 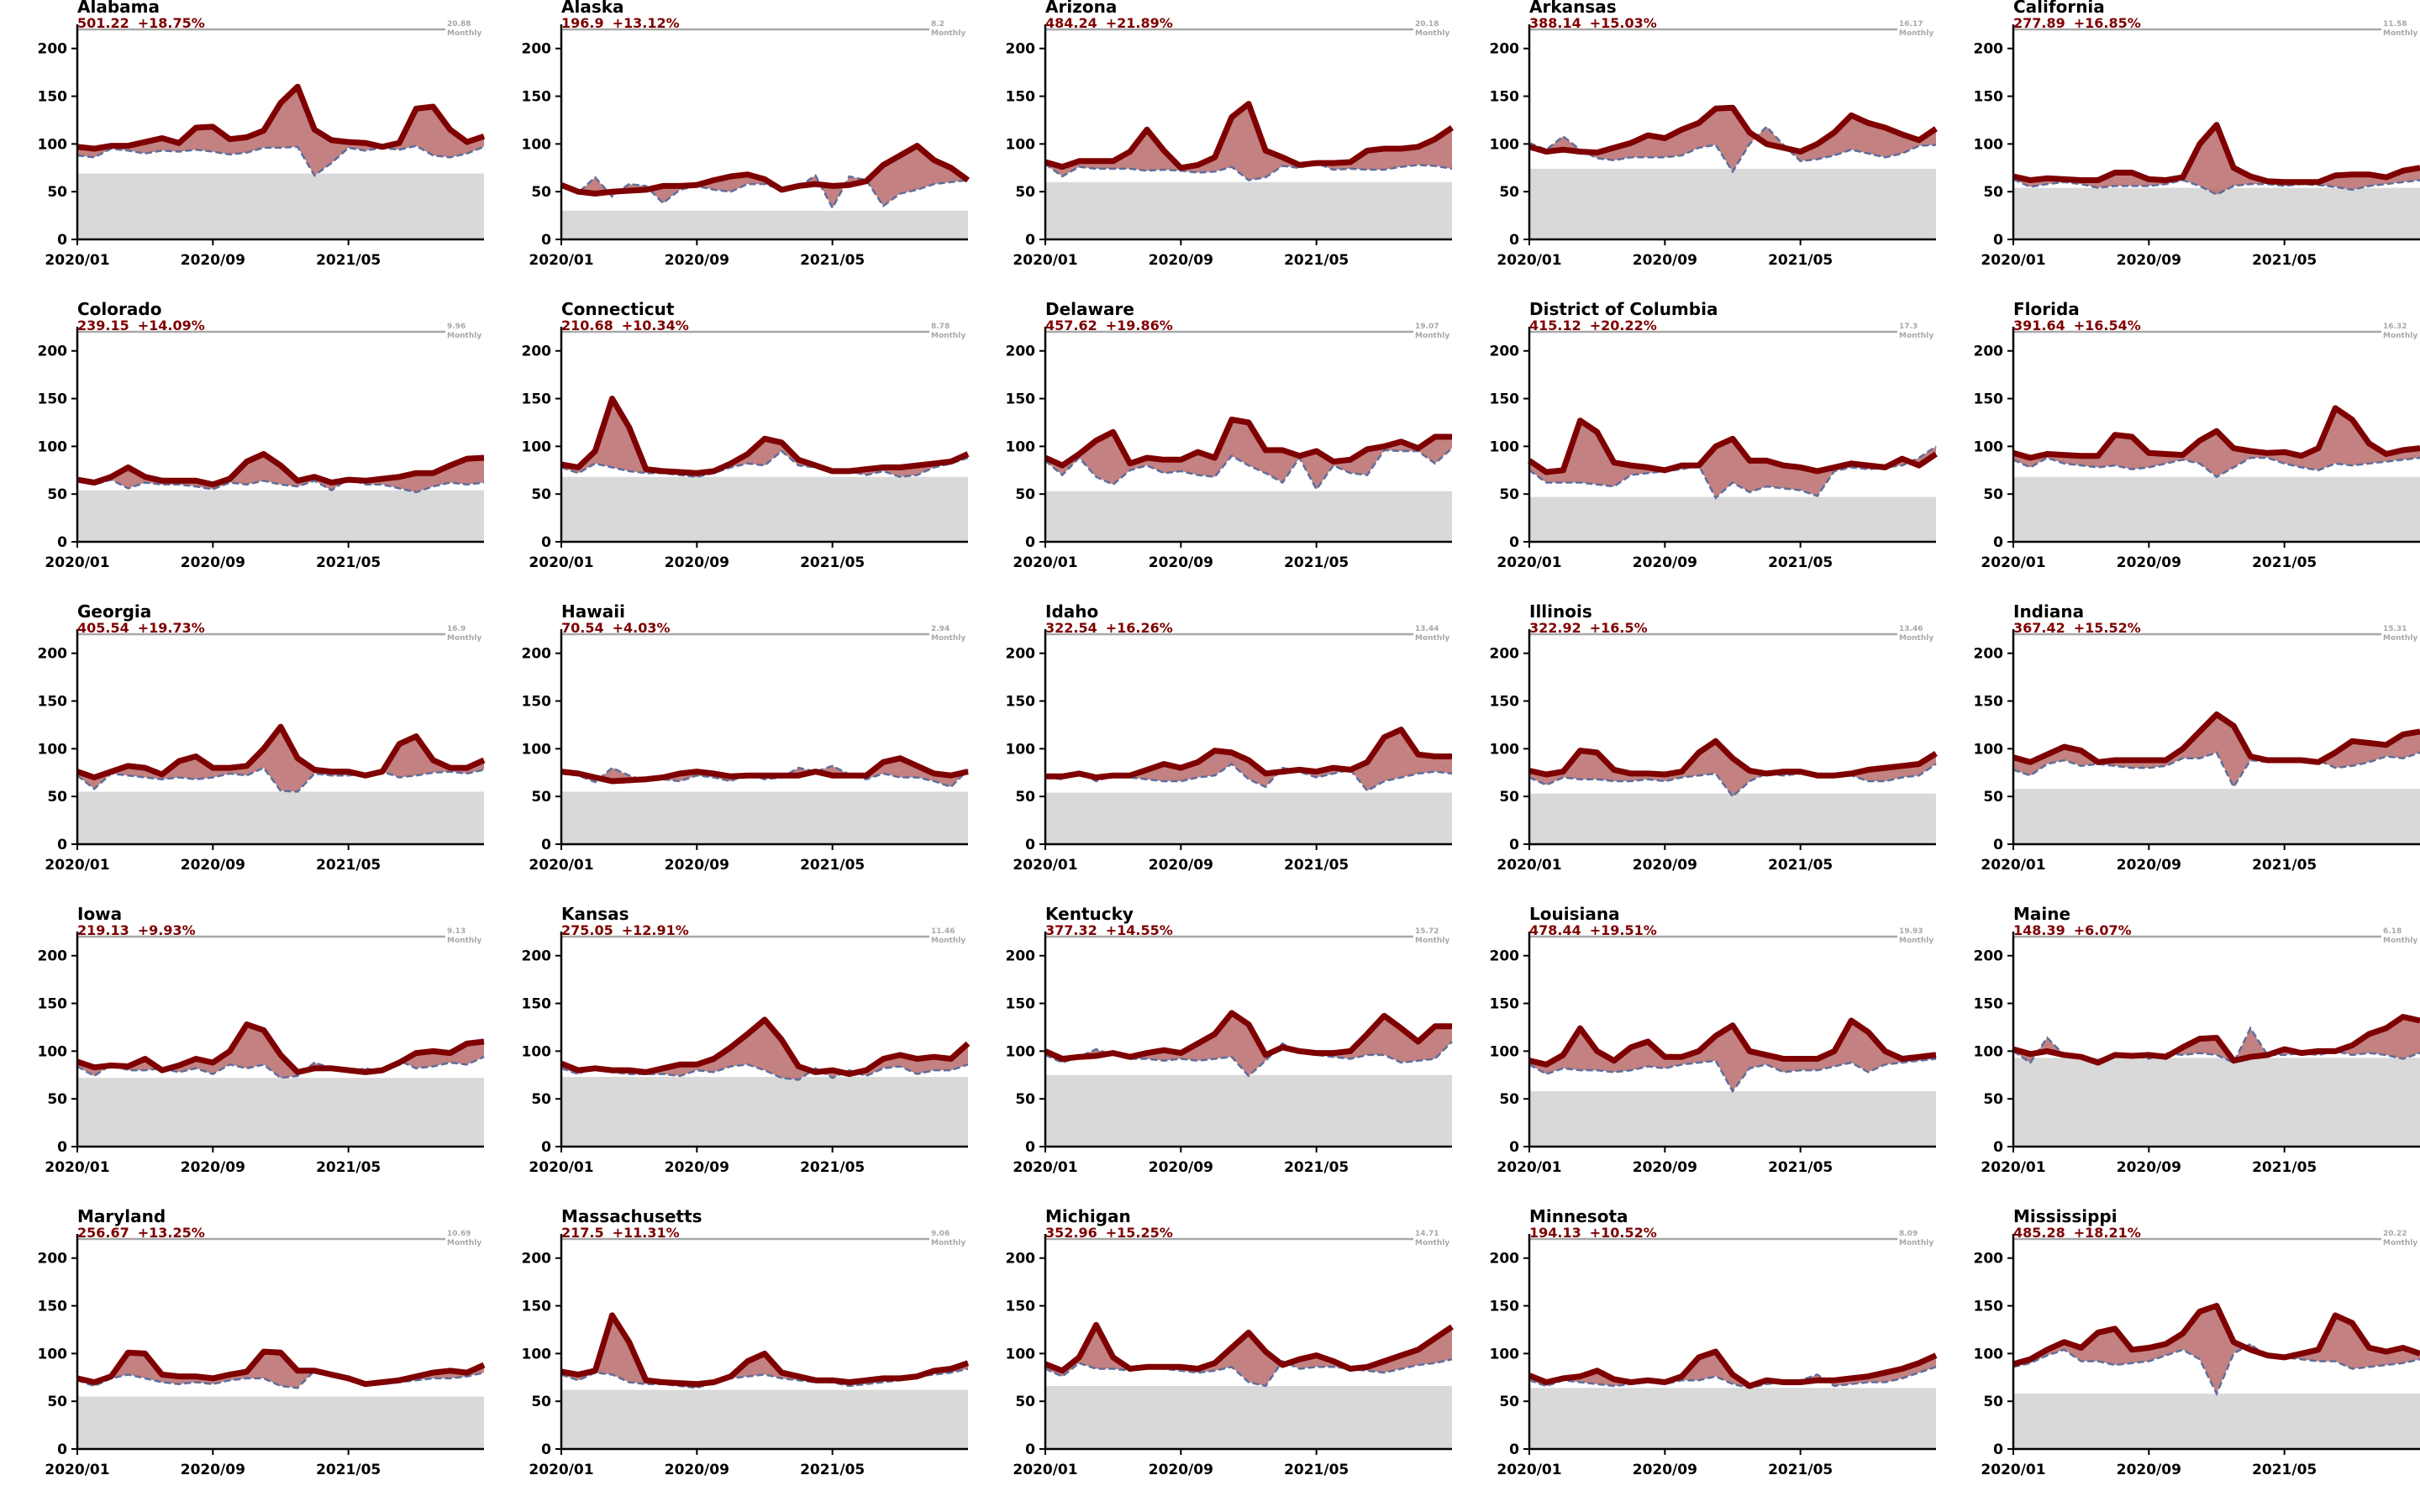 What do you see at coordinates (459, 1234) in the screenshot?
I see `aux-value: 10.69` at bounding box center [459, 1234].